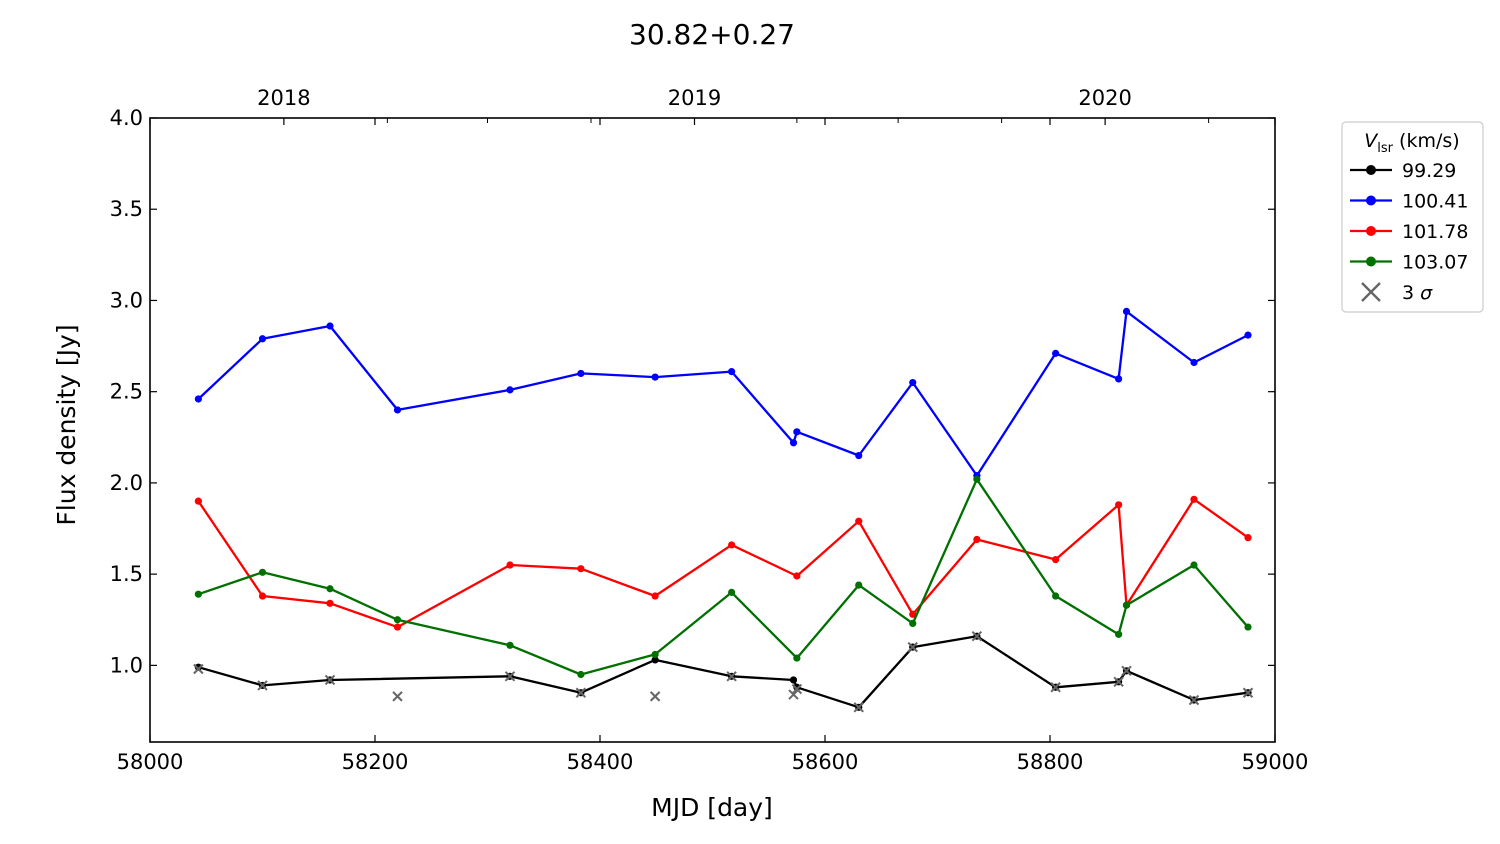 The width and height of the screenshot is (1500, 844). What do you see at coordinates (126, 392) in the screenshot?
I see `y-tick-label: 2.5` at bounding box center [126, 392].